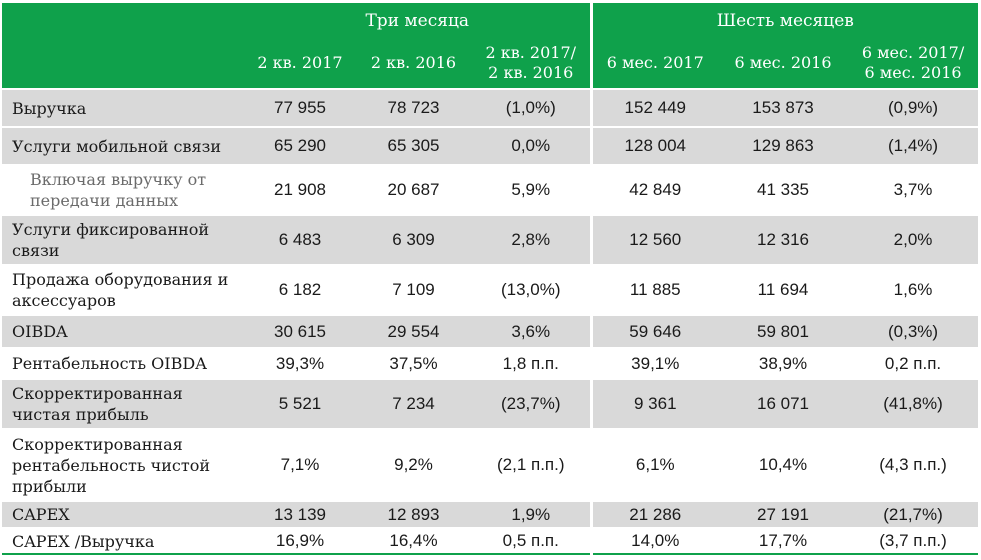 The image size is (981, 560). I want to click on row-label-line: Выручка, so click(49, 108).